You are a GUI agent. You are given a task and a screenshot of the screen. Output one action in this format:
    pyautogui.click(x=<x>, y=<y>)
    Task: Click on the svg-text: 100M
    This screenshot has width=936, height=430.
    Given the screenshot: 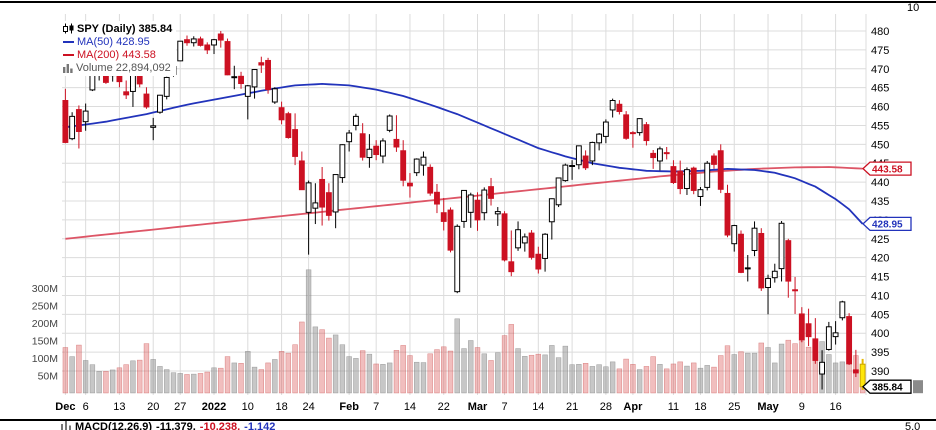 What is the action you would take?
    pyautogui.click(x=45, y=359)
    